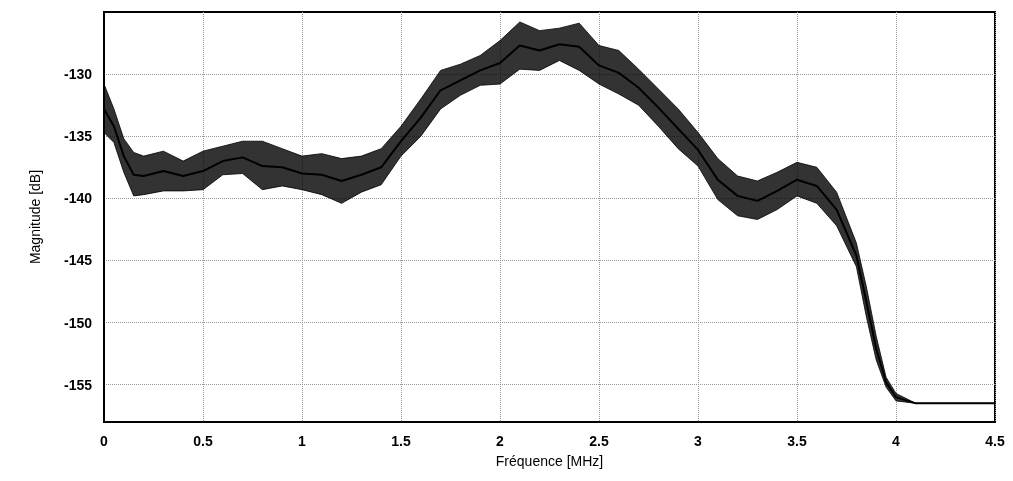 The height and width of the screenshot is (481, 1013). What do you see at coordinates (549, 461) in the screenshot?
I see `x-axis-title: Fréquence [MHz]` at bounding box center [549, 461].